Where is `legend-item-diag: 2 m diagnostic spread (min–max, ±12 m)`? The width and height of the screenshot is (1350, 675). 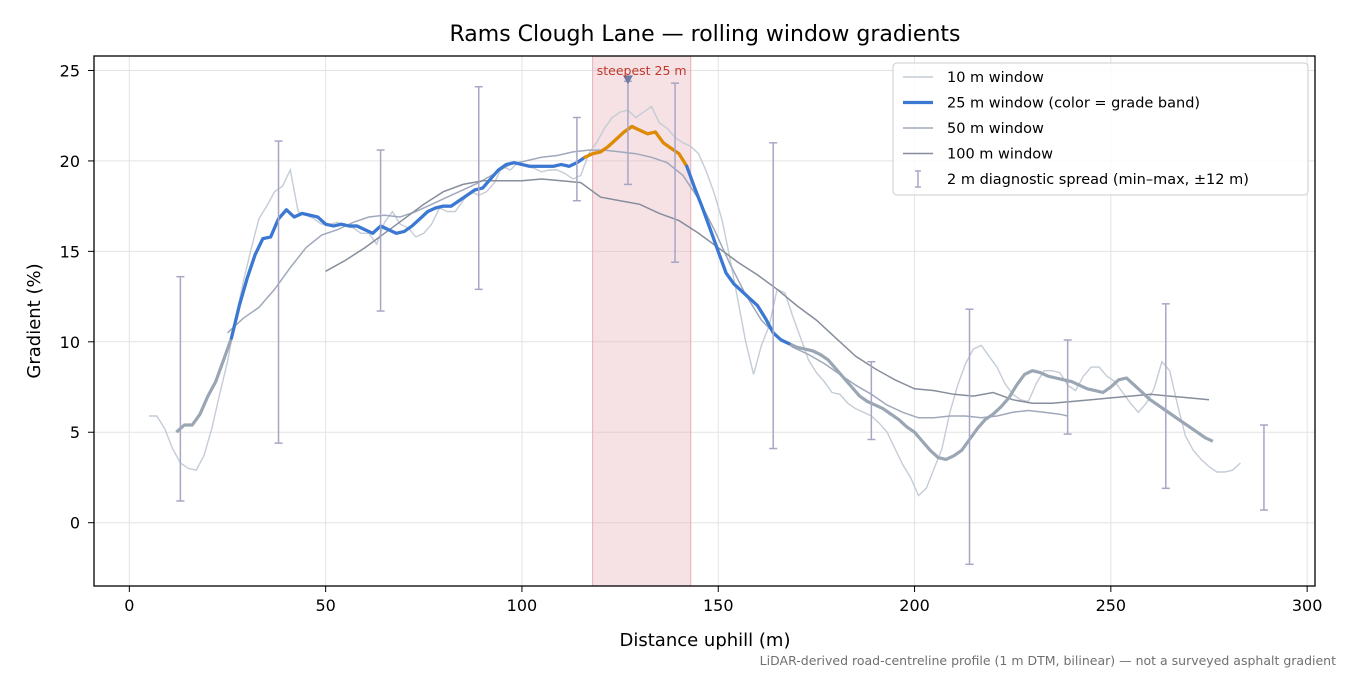
legend-item-diag: 2 m diagnostic spread (min–max, ±12 m) is located at coordinates (1082, 179).